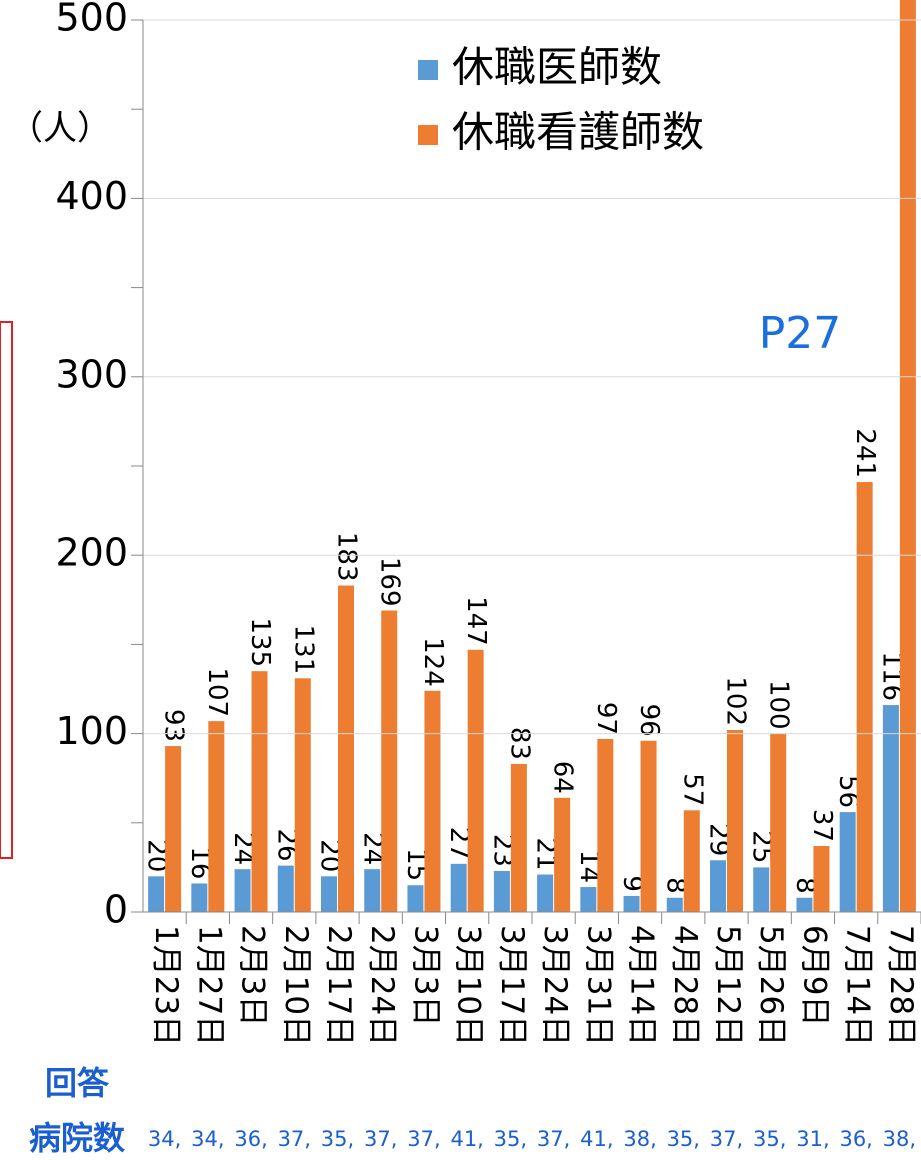  Describe the element at coordinates (382, 985) in the screenshot. I see `x-tick-label: 2月24日` at that location.